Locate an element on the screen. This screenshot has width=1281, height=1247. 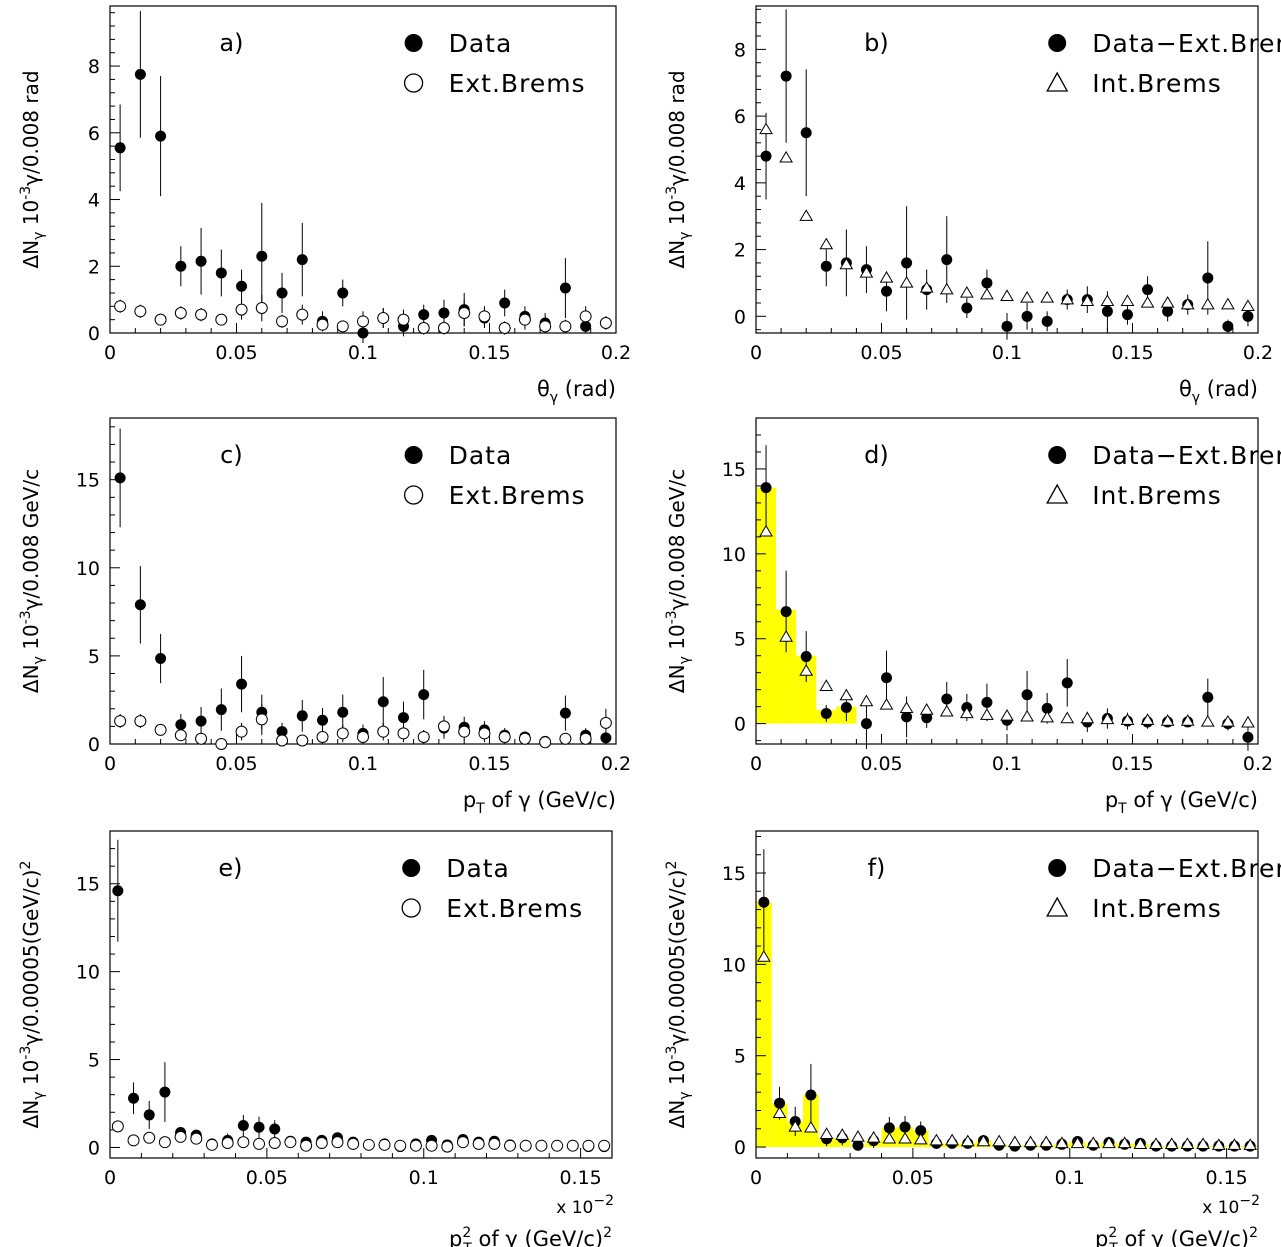
y-tick-label: 15 is located at coordinates (88, 885).